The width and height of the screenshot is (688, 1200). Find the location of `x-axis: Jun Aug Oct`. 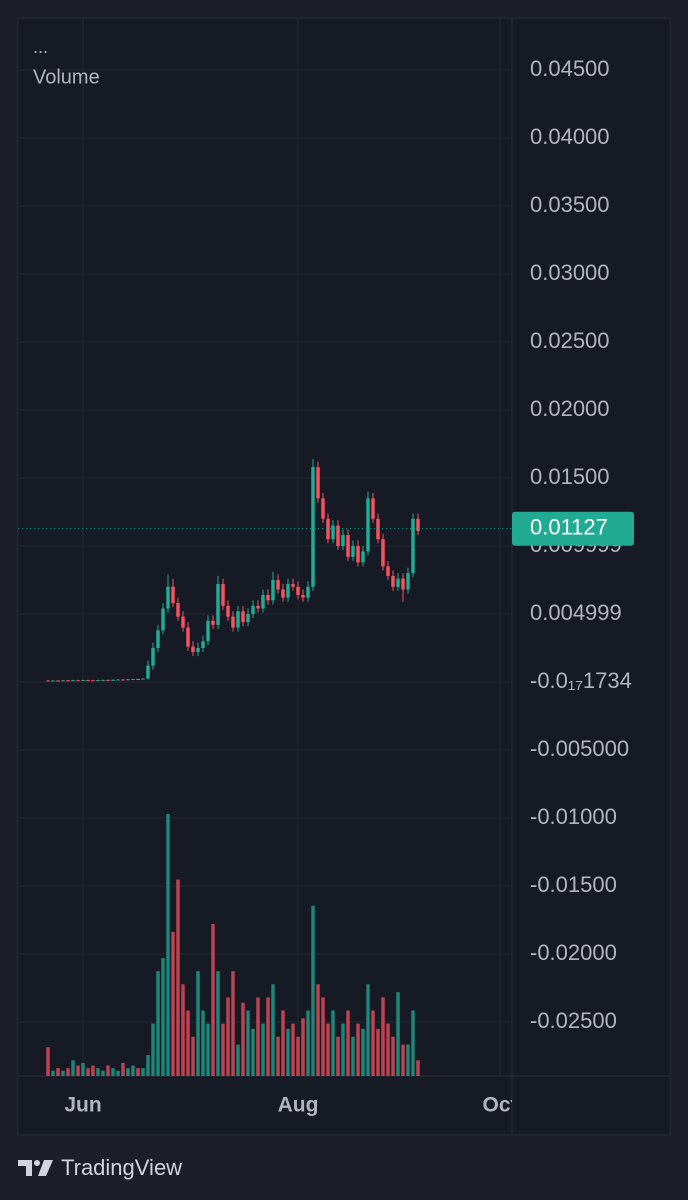

x-axis: Jun Aug Oct is located at coordinates (288, 1105).